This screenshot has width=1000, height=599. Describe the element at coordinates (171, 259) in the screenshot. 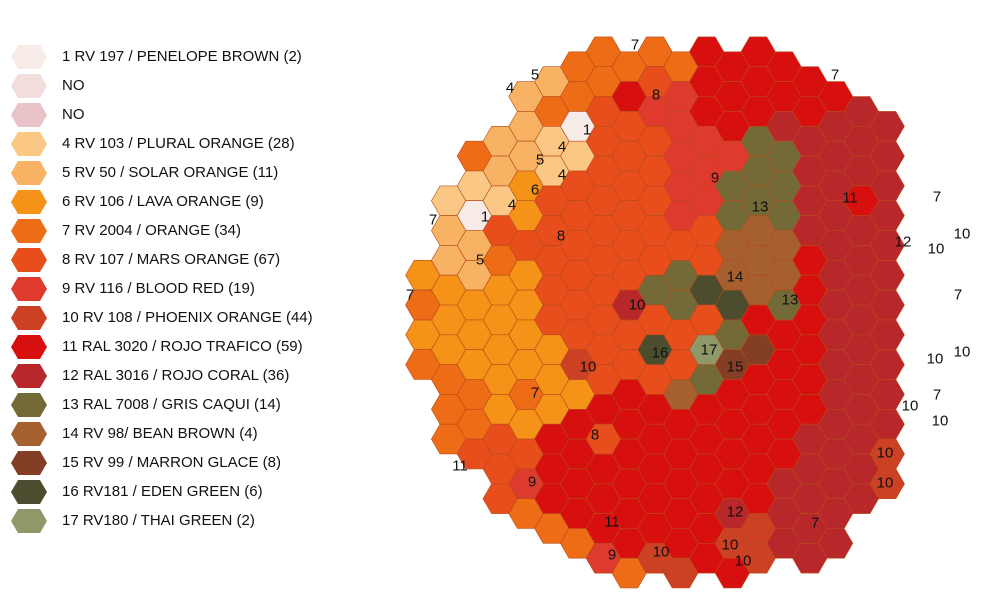

I see `legend-label: 8 RV 107 / MARS ORANGE (67)` at that location.